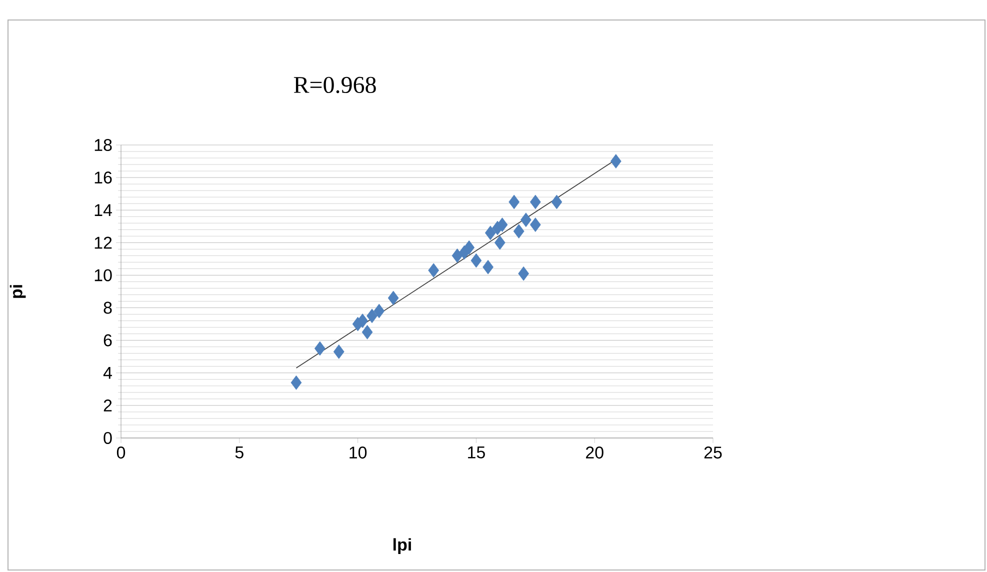 The image size is (987, 572). Describe the element at coordinates (108, 405) in the screenshot. I see `y-tick-label: 2` at that location.